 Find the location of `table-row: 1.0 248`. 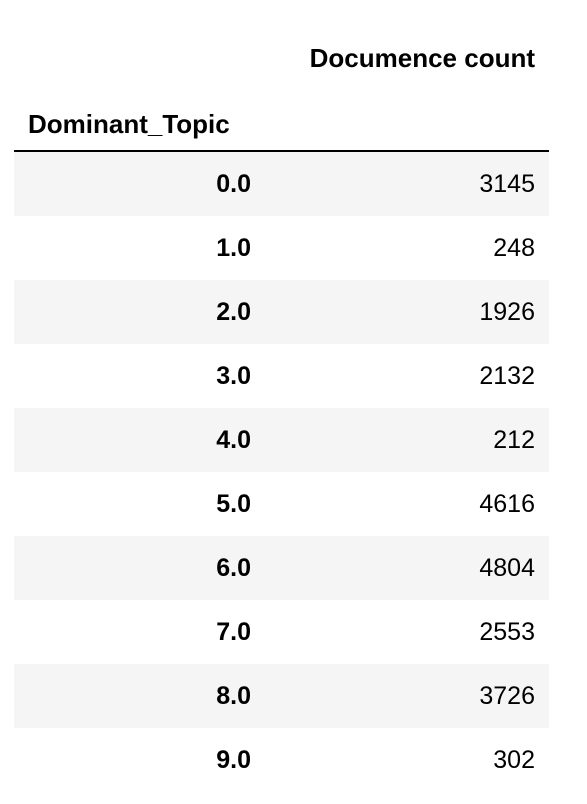

table-row: 1.0 248 is located at coordinates (281, 248).